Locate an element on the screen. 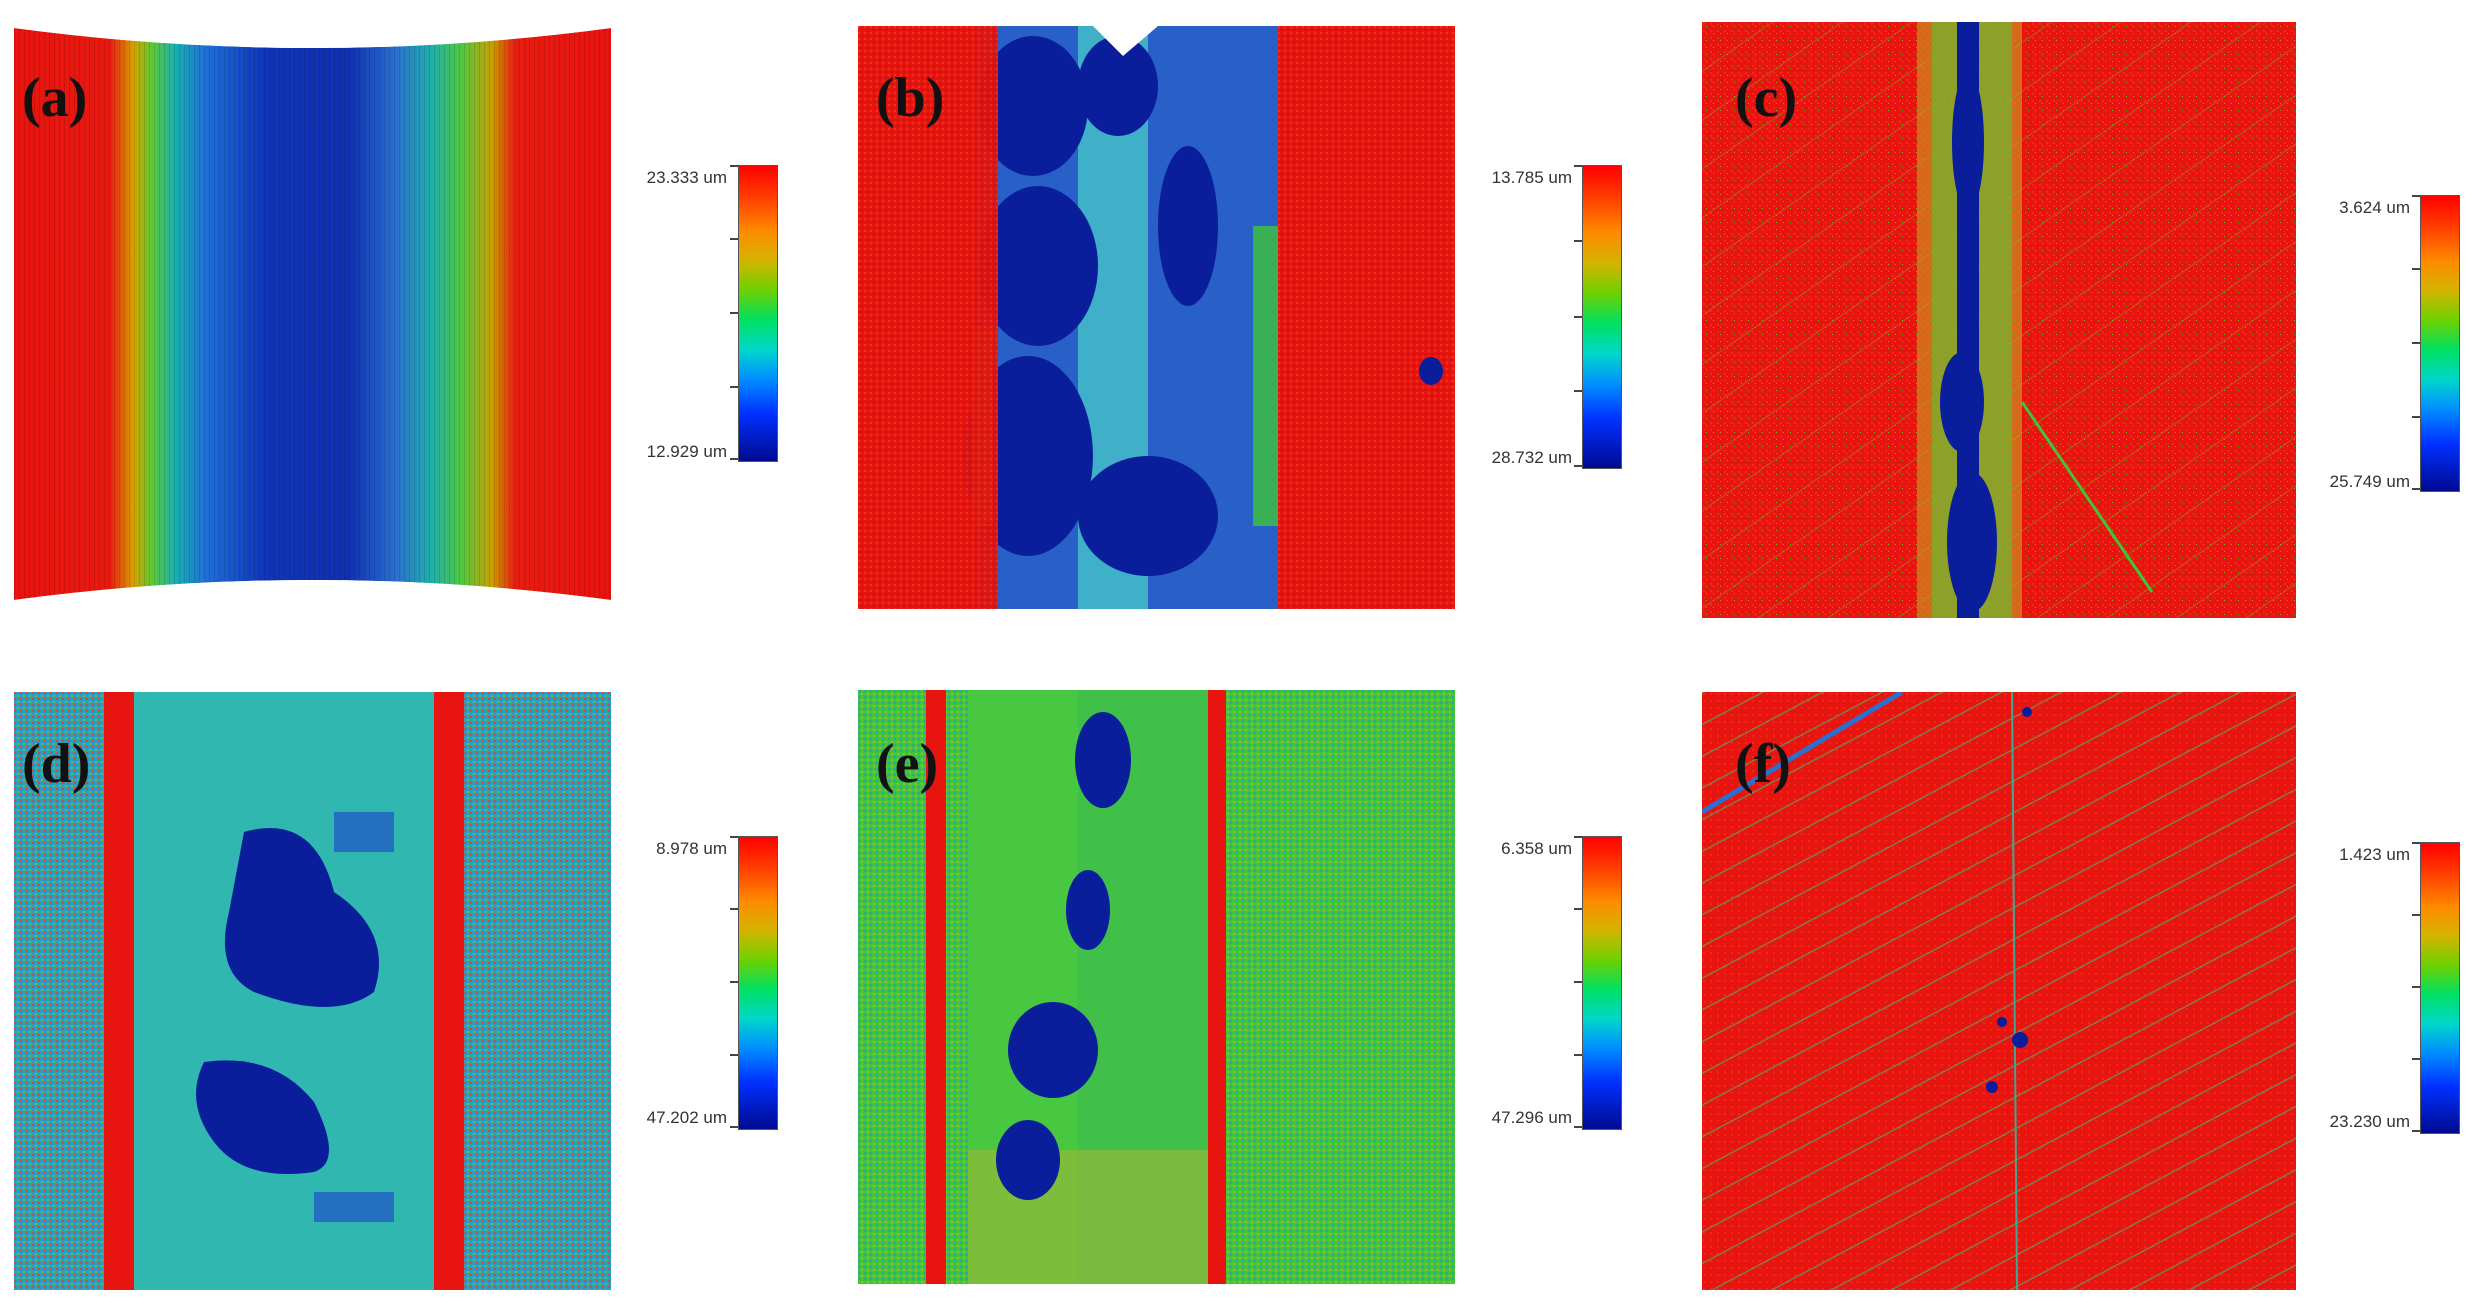 The height and width of the screenshot is (1308, 2481). scale-bottom-label-e: 47.296 um is located at coordinates (1531, 1117).